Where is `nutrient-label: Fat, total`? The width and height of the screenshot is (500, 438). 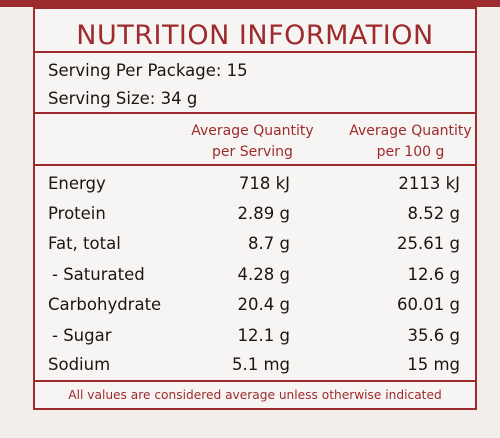 nutrient-label: Fat, total is located at coordinates (84, 243).